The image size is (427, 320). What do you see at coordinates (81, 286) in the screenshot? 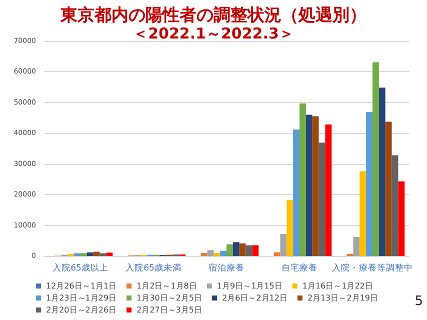
I see `legend-label: 12月26日～1月1日` at bounding box center [81, 286].